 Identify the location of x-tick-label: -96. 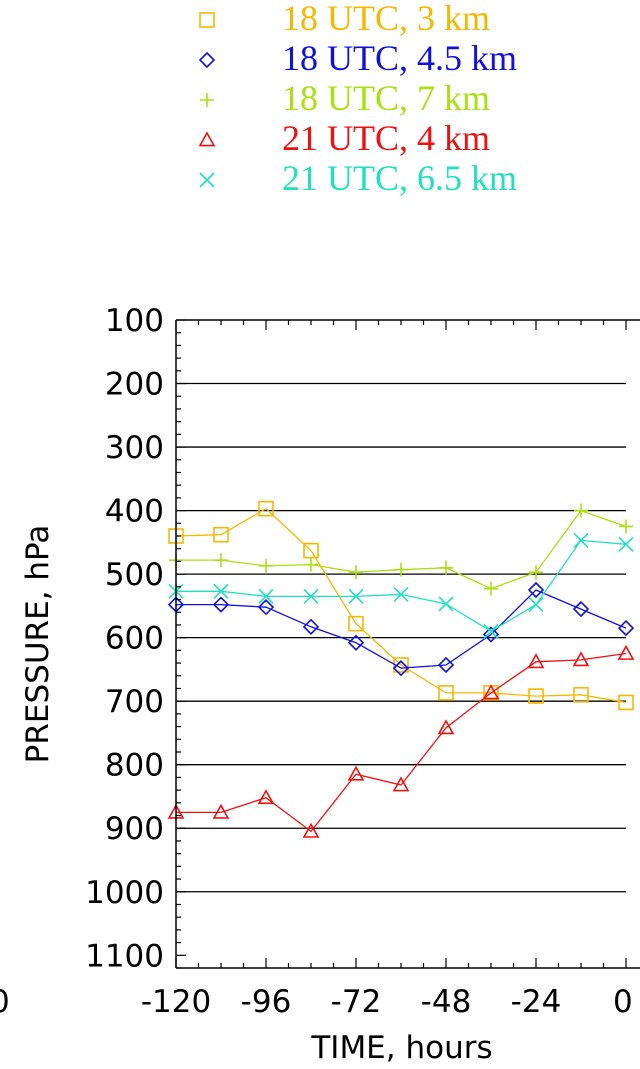
(266, 1002).